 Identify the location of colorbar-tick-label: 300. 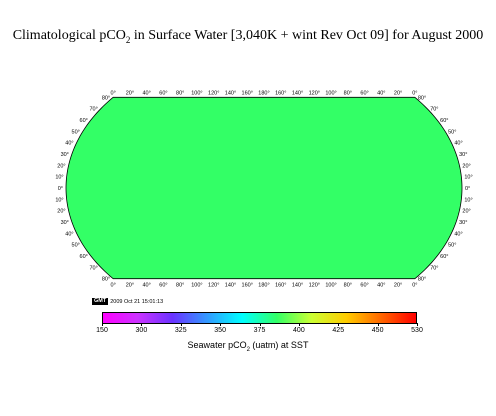
(141, 330).